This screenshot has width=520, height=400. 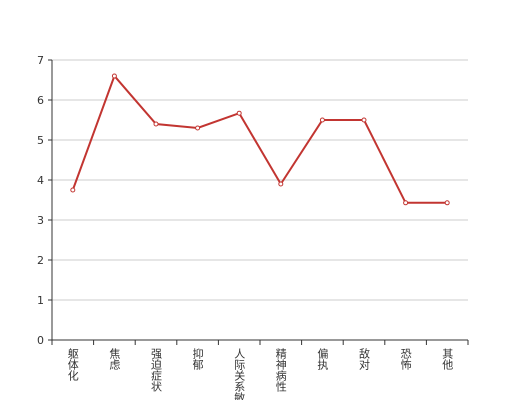 I want to click on y-tick-label: 0, so click(x=40, y=340).